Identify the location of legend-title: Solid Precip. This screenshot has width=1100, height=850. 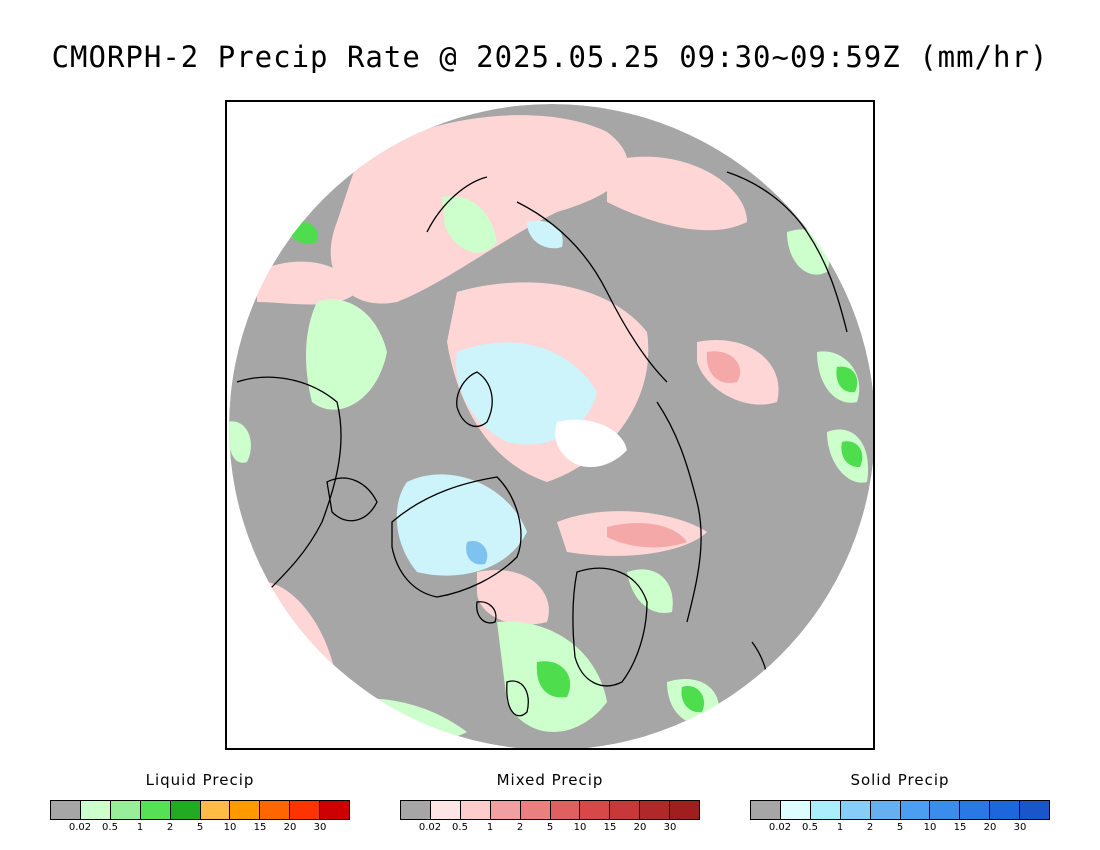
(900, 780).